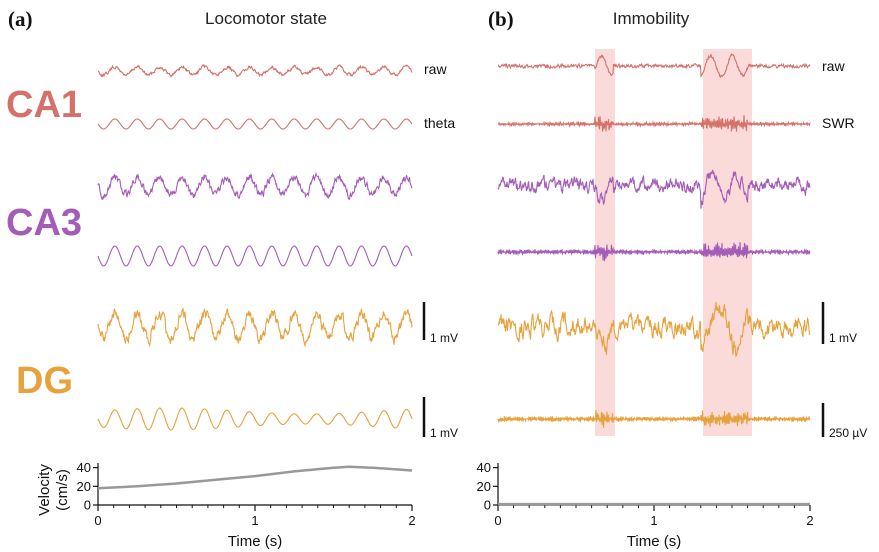 This screenshot has width=879, height=552. What do you see at coordinates (255, 541) in the screenshot?
I see `x-axis-label-a: Time (s)` at bounding box center [255, 541].